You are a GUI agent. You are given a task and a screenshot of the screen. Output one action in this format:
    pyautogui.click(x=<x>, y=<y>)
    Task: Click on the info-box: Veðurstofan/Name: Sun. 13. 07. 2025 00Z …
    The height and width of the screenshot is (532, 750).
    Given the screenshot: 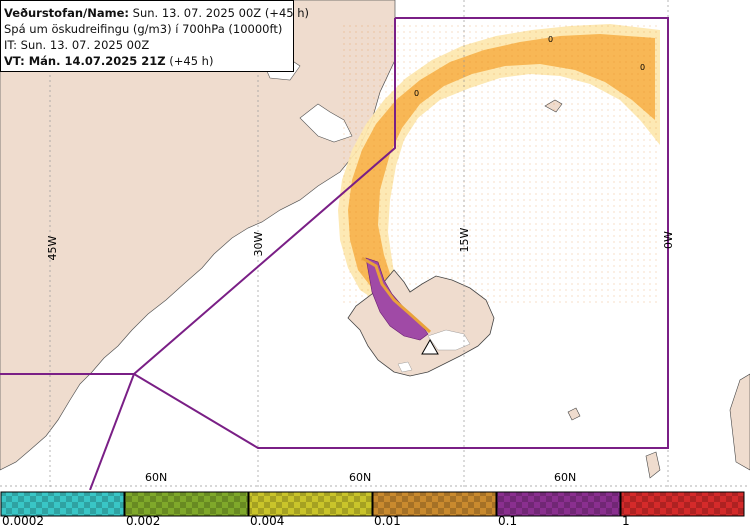 What is the action you would take?
    pyautogui.click(x=154, y=36)
    